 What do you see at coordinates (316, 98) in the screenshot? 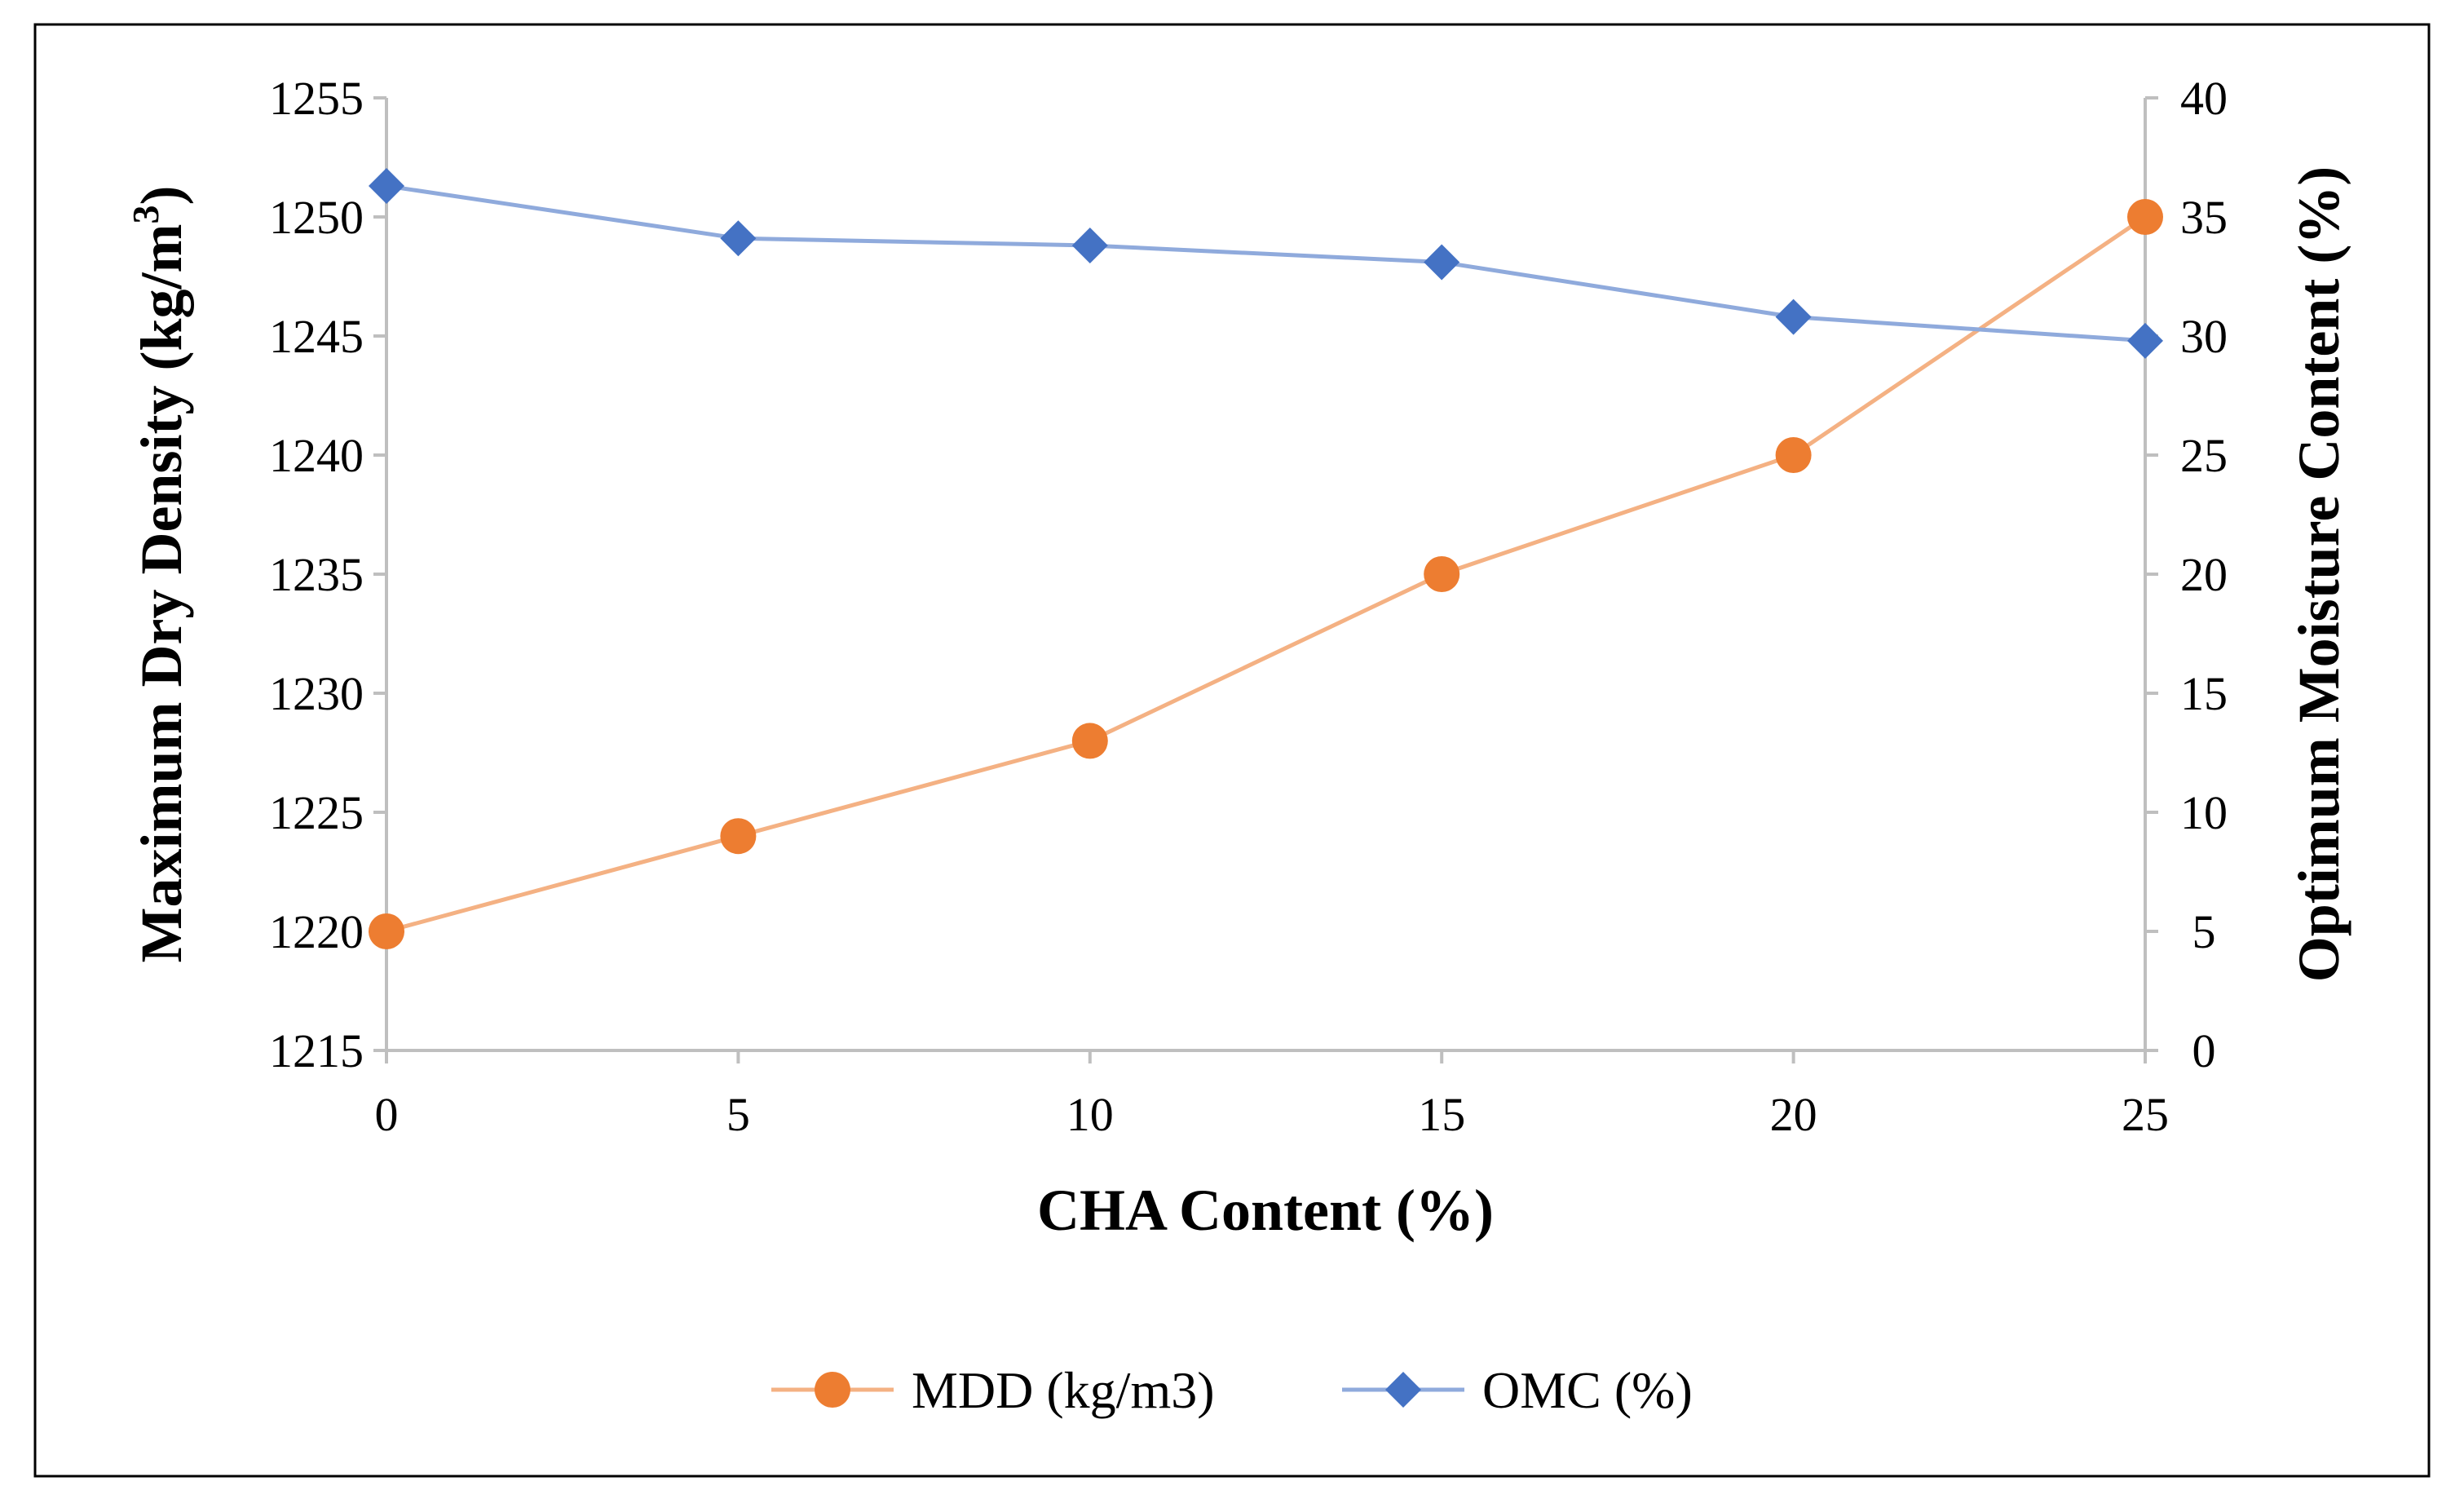
I see `y-tick-label: 1255` at bounding box center [316, 98].